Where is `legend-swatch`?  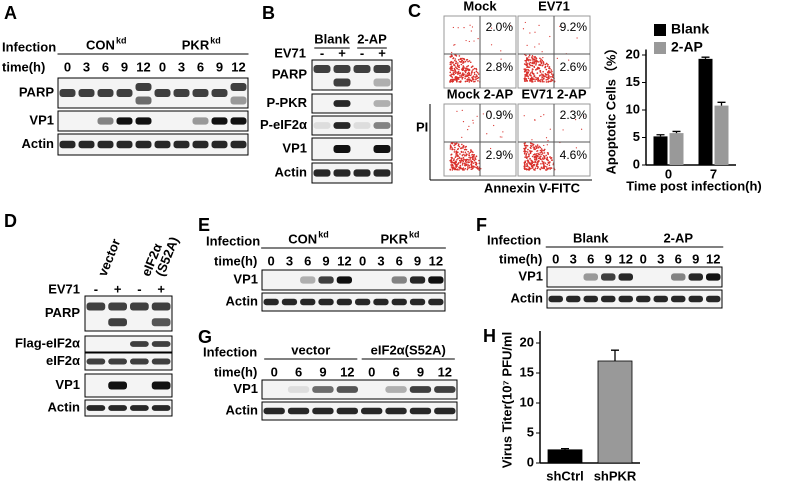
legend-swatch is located at coordinates (660, 30).